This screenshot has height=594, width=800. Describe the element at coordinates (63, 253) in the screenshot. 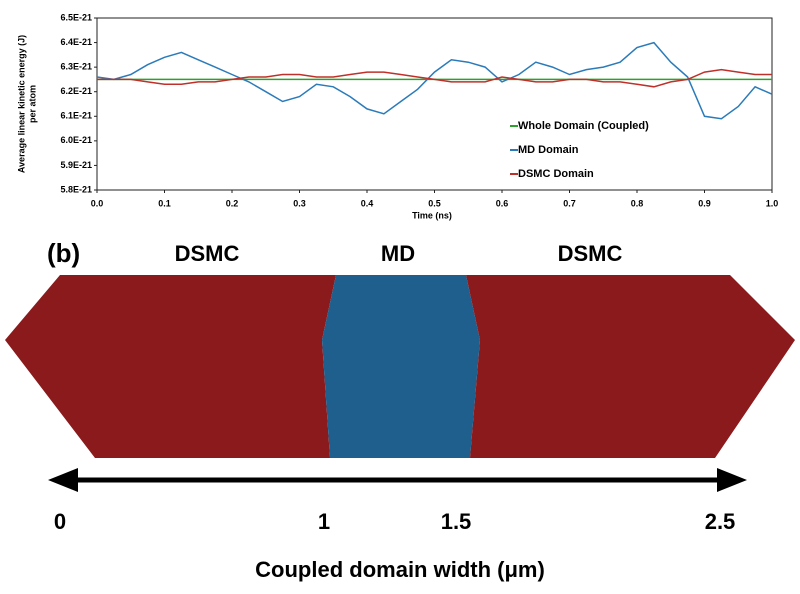

I see `panel-label: (b)` at that location.